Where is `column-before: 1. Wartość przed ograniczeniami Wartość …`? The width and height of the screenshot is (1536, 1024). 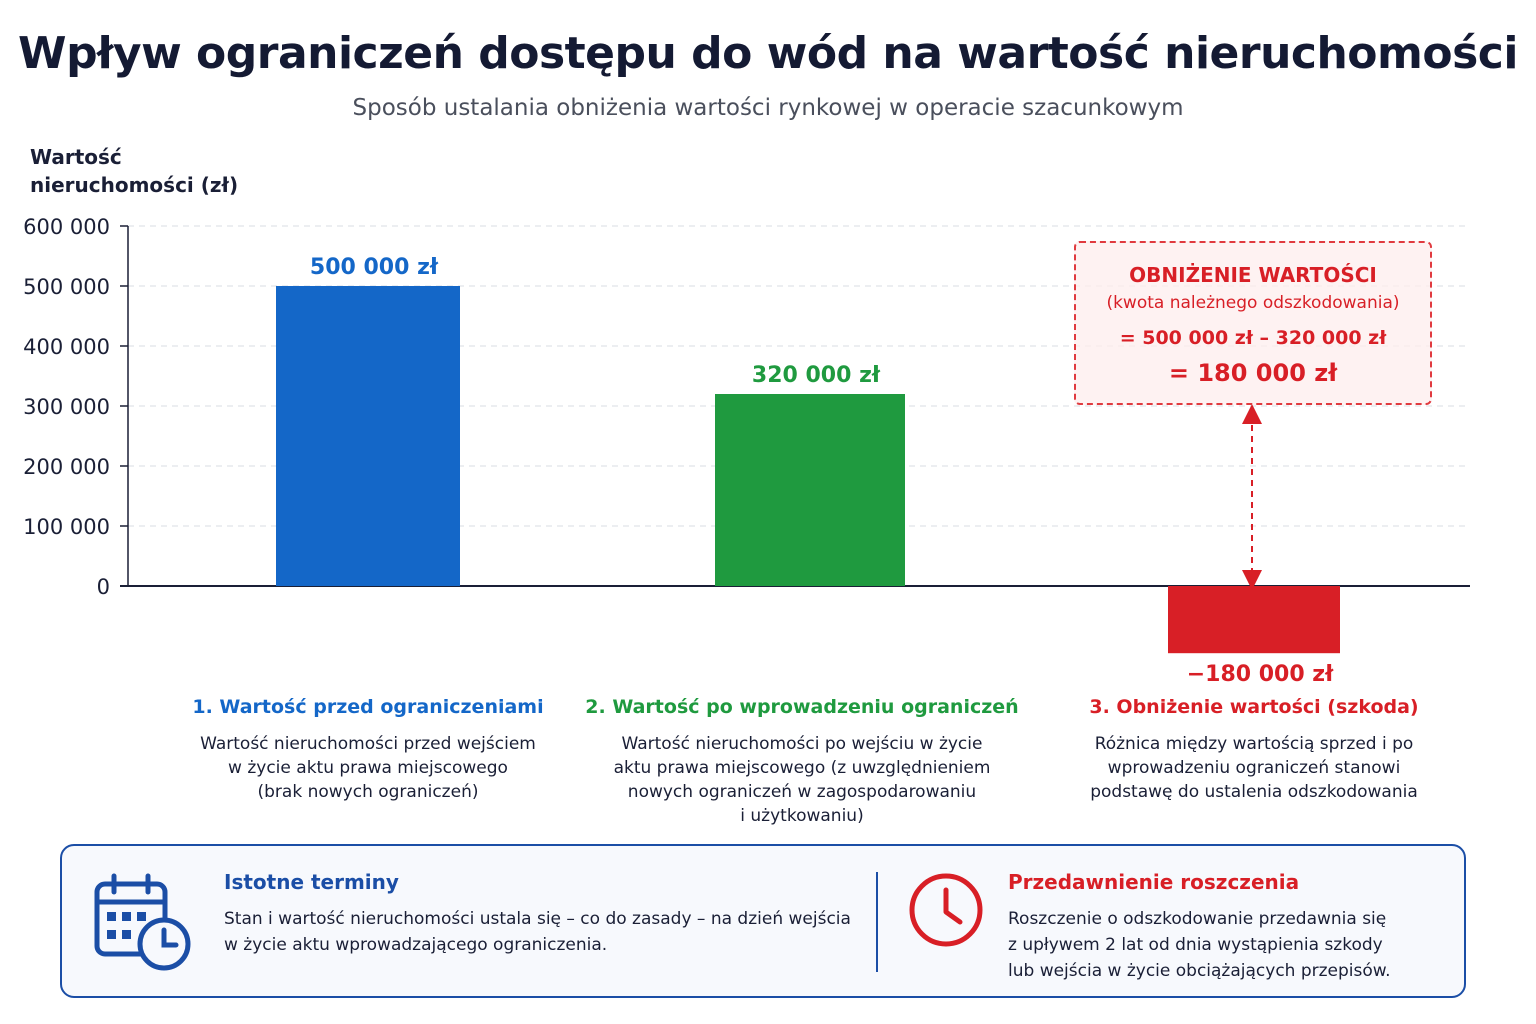
column-before: 1. Wartość przed ograniczeniami Wartość … is located at coordinates (368, 750).